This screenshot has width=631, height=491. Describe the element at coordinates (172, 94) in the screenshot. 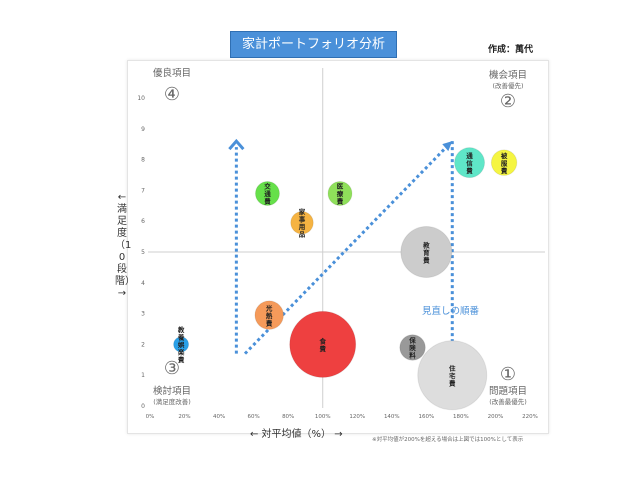

I see `quadrant-number: ④` at that location.